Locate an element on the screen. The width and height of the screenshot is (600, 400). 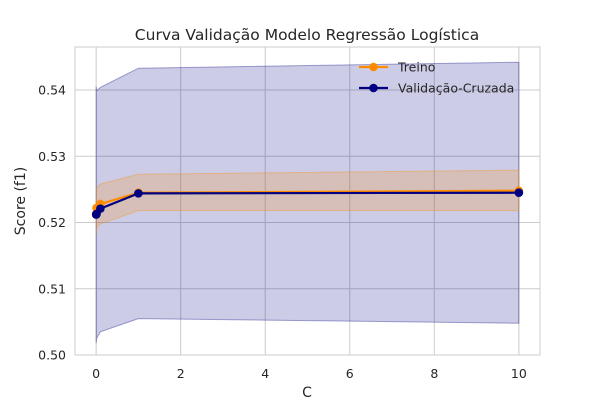
y-axis-ticks: 0.50 0.51 0.52 0.53 0.54 is located at coordinates (52, 223).